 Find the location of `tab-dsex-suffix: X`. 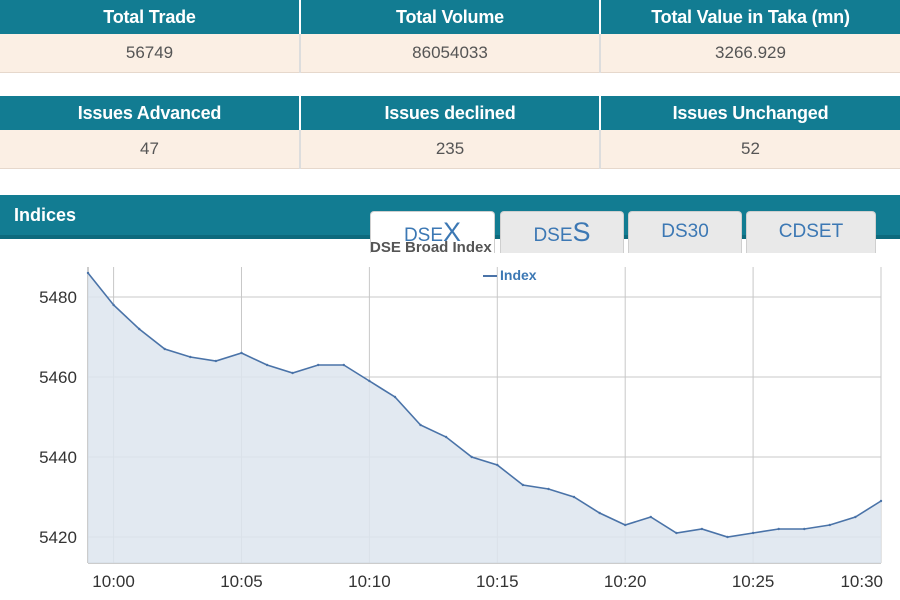

tab-dsex-suffix: X is located at coordinates (452, 232).